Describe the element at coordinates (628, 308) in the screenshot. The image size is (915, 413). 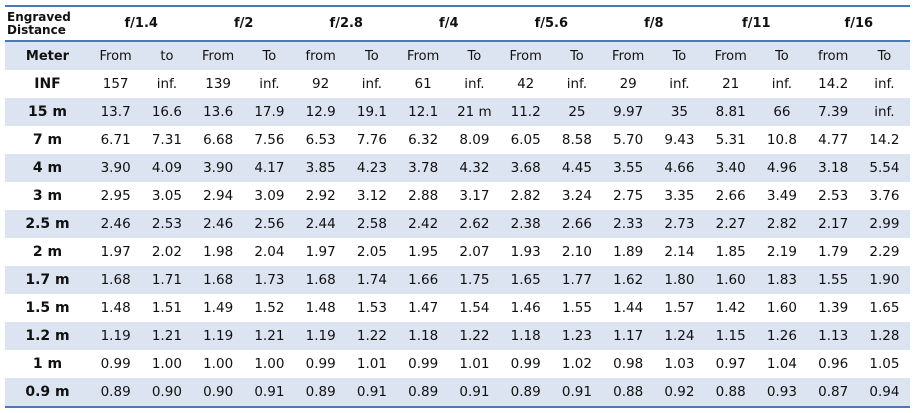
I see `near-limit-cell: 1.44` at that location.